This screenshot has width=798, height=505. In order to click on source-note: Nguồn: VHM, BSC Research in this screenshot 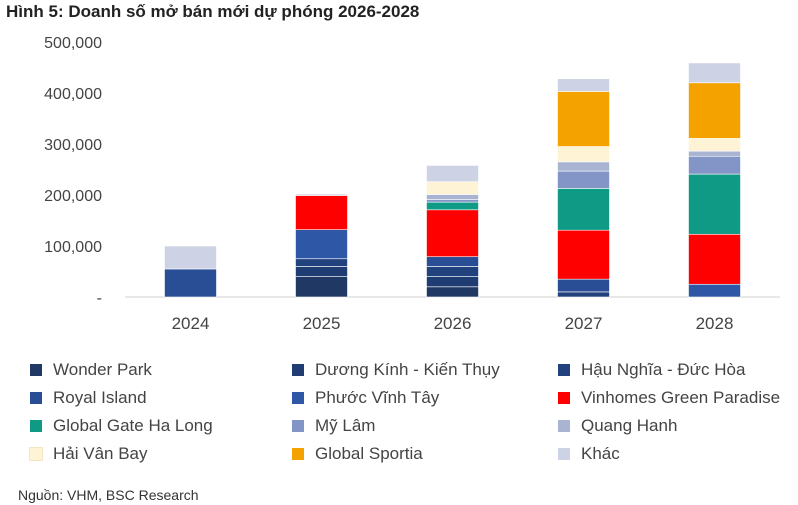, I will do `click(108, 495)`.